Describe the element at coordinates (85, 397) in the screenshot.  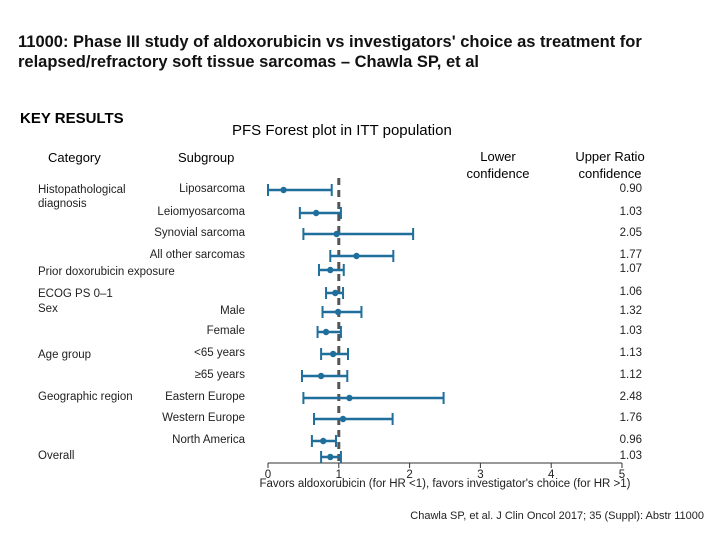
I see `category-label: Geographic region` at that location.